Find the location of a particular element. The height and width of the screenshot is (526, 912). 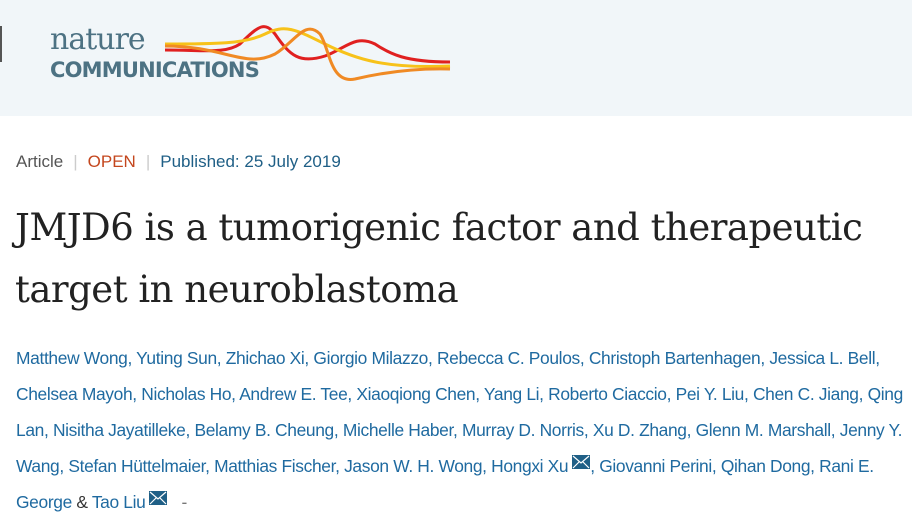

published-date: Published: 25 July 2019 is located at coordinates (250, 161).